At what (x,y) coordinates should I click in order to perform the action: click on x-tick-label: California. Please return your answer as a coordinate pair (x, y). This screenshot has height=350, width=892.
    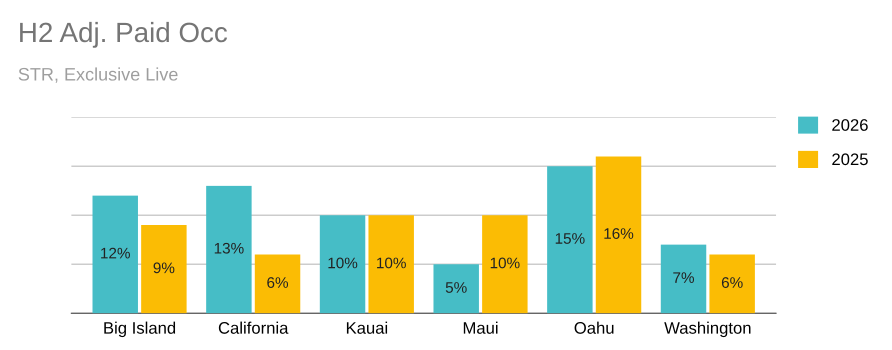
    Looking at the image, I should click on (253, 328).